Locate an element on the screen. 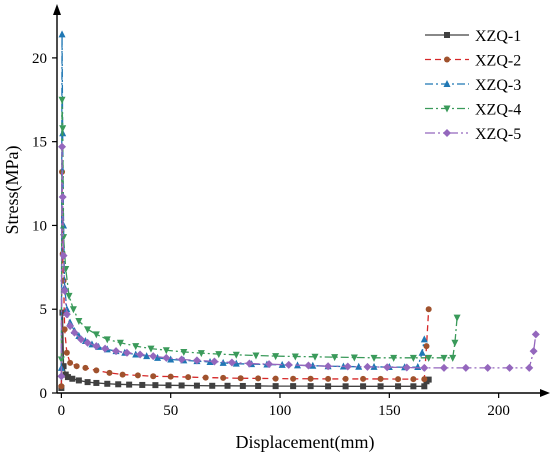 The width and height of the screenshot is (550, 469). y-axis-title: Stress(MPa) is located at coordinates (12, 189).